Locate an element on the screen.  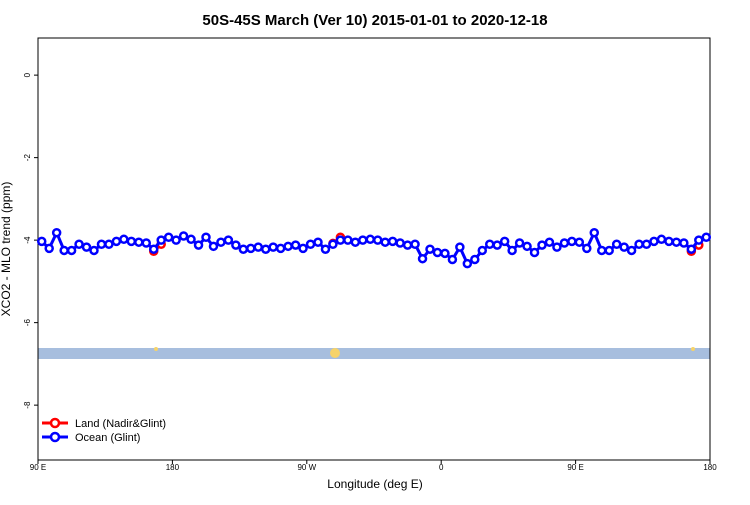
y-tick-label: -2 is located at coordinates (27, 158).